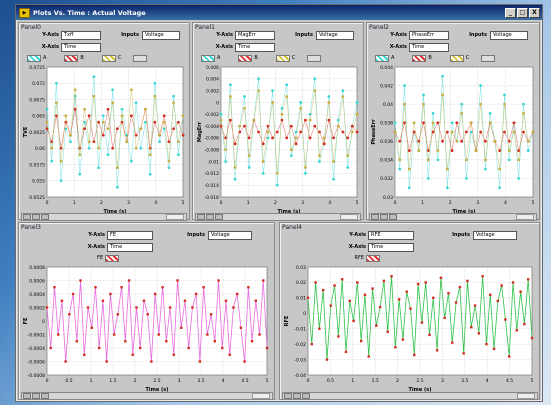 The image size is (551, 405). What do you see at coordinates (391, 235) in the screenshot?
I see `y-axis-field: RFE` at bounding box center [391, 235].